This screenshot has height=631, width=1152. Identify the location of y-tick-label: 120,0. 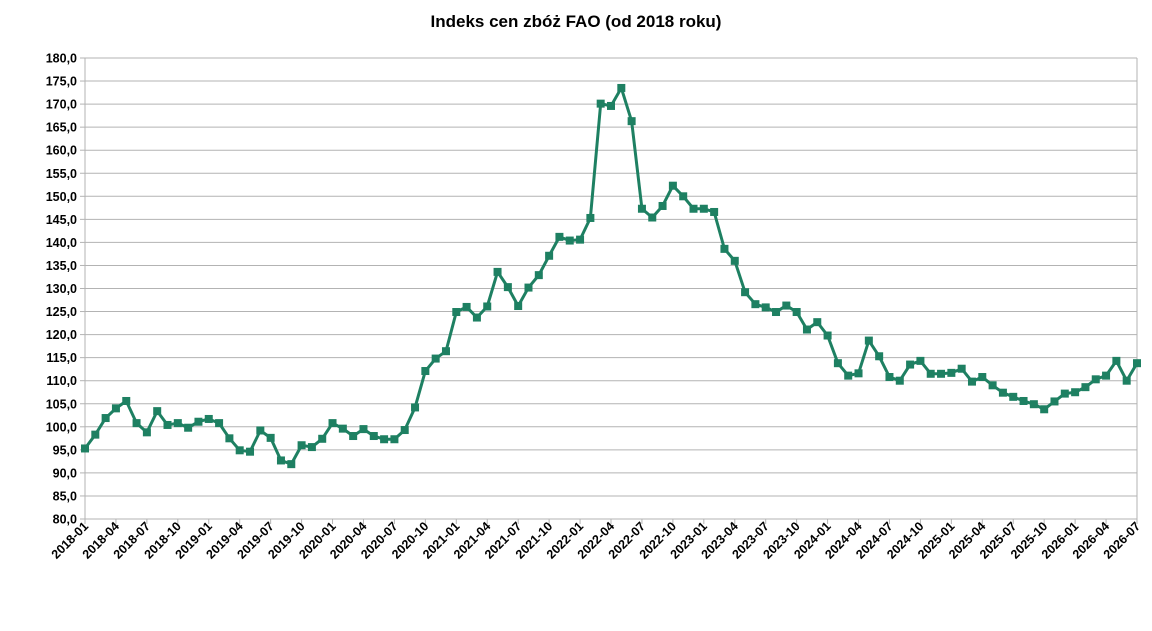
(61, 335).